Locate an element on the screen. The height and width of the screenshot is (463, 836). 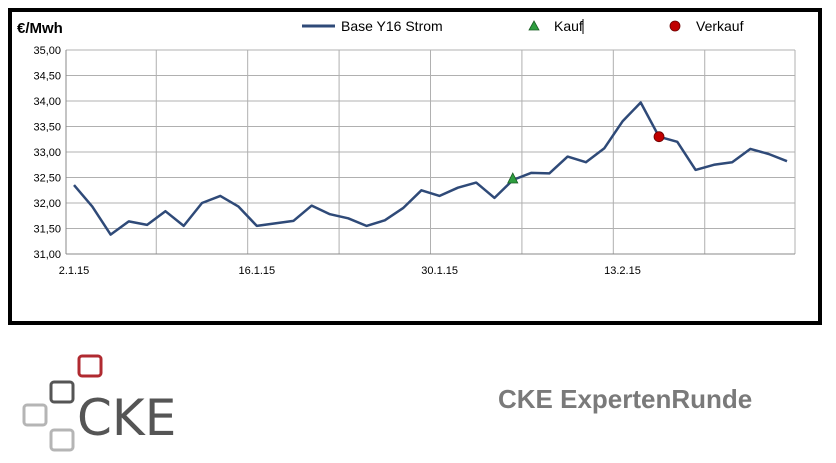
trade-markers is located at coordinates (586, 157).